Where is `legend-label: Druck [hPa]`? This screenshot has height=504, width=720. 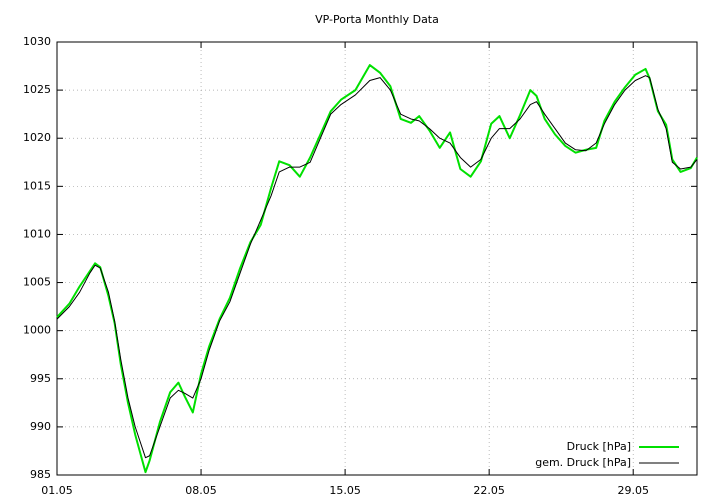 legend-label: Druck [hPa] is located at coordinates (599, 446).